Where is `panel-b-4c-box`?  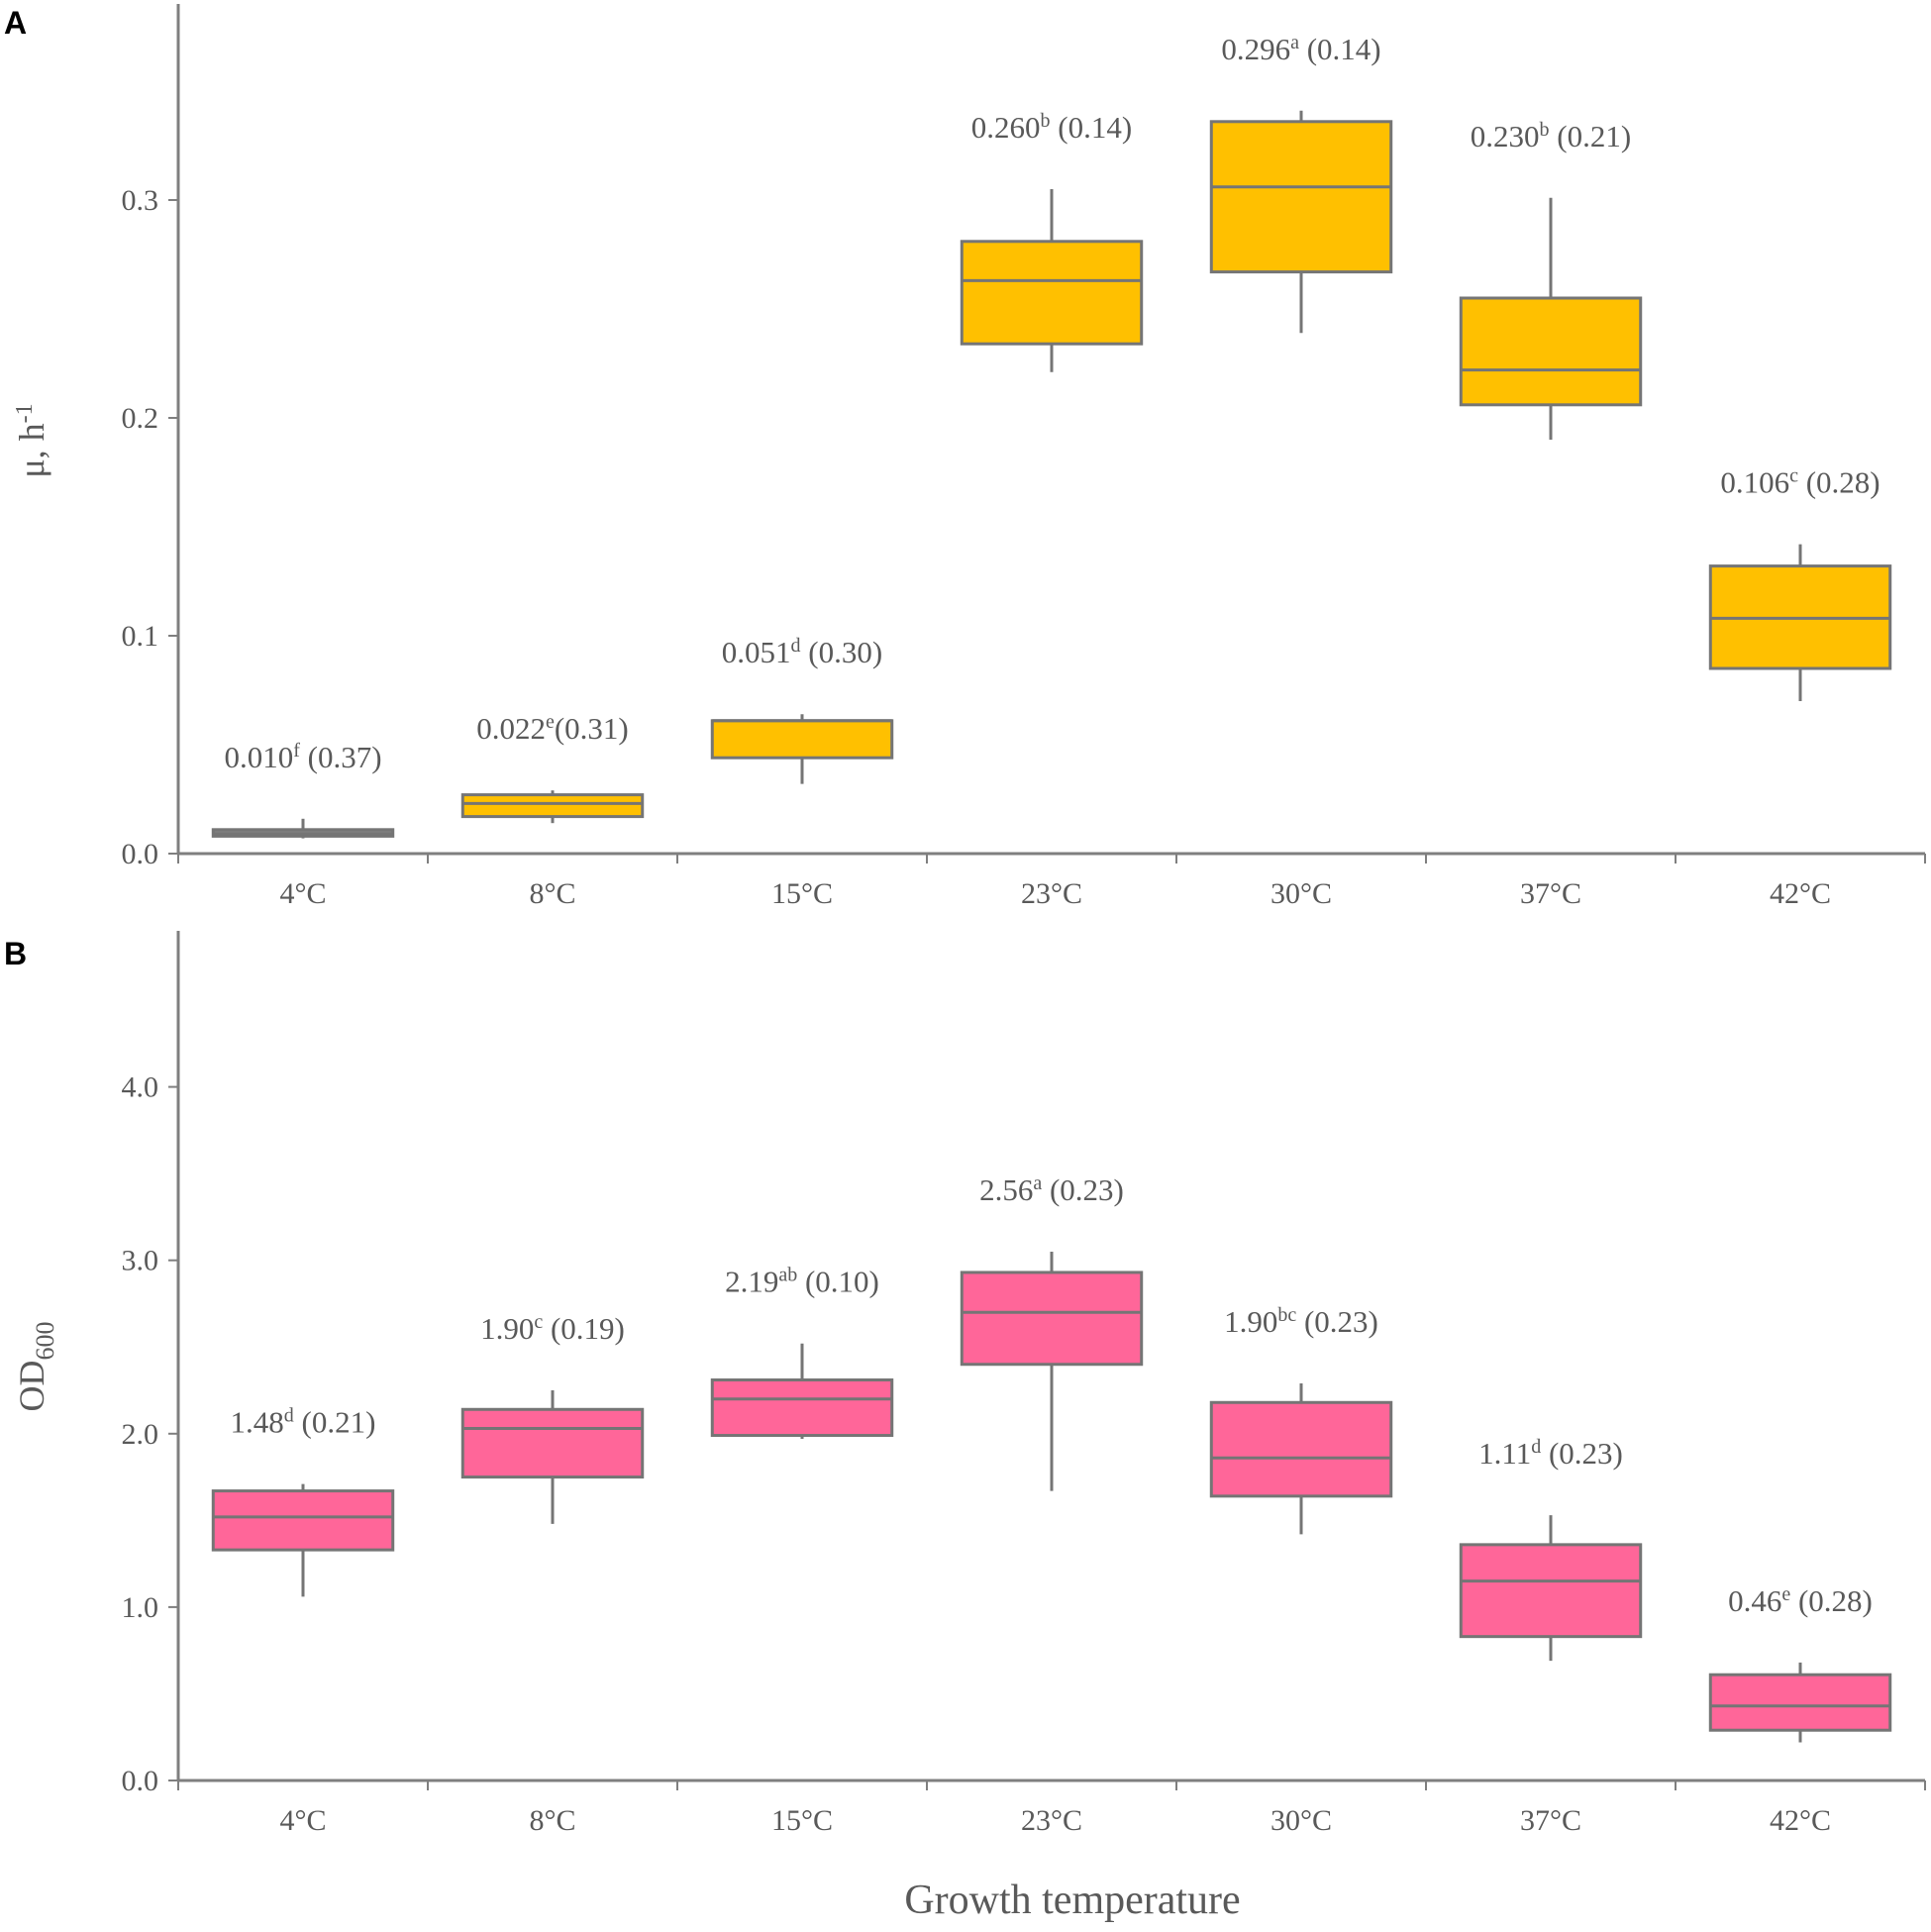 panel-b-4c-box is located at coordinates (303, 1520).